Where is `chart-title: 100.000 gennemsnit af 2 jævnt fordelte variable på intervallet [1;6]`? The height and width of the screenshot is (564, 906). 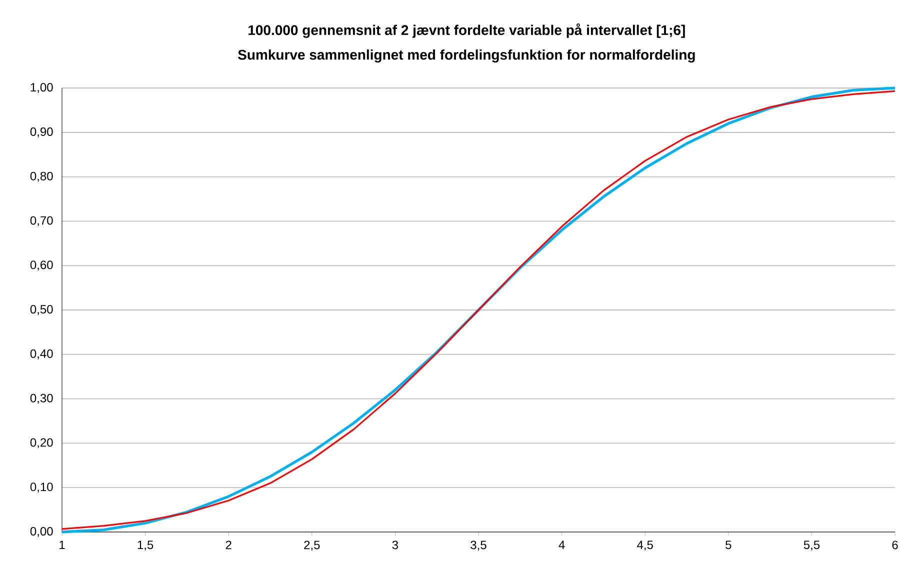 chart-title: 100.000 gennemsnit af 2 jævnt fordelte variable på intervallet [1;6] is located at coordinates (466, 30).